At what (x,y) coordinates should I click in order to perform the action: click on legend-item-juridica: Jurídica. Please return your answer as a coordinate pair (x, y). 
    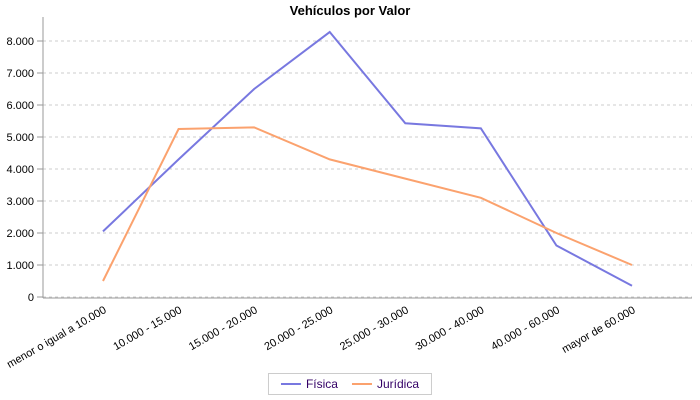
    Looking at the image, I should click on (385, 384).